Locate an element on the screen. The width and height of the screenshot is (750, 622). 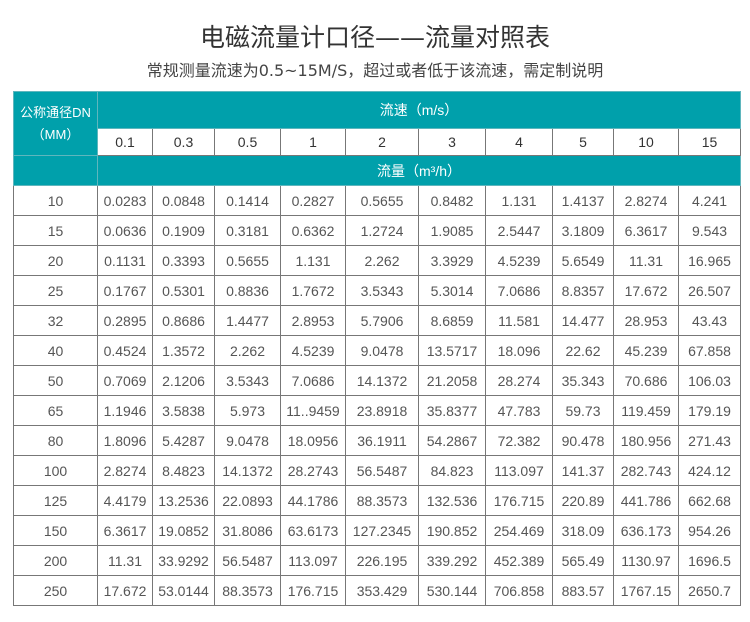
page-title: 电磁流量计口径——流量对照表 is located at coordinates (374, 37).